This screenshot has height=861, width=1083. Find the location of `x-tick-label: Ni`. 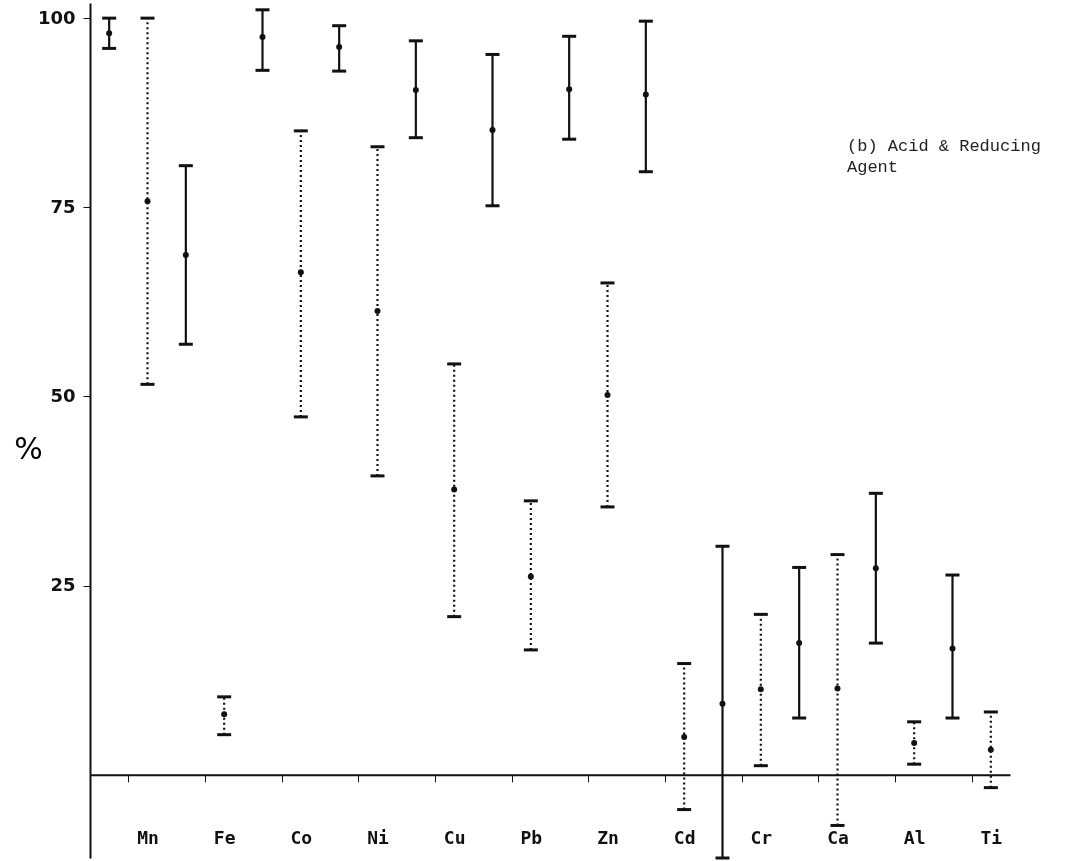

x-tick-label: Ni is located at coordinates (378, 838).